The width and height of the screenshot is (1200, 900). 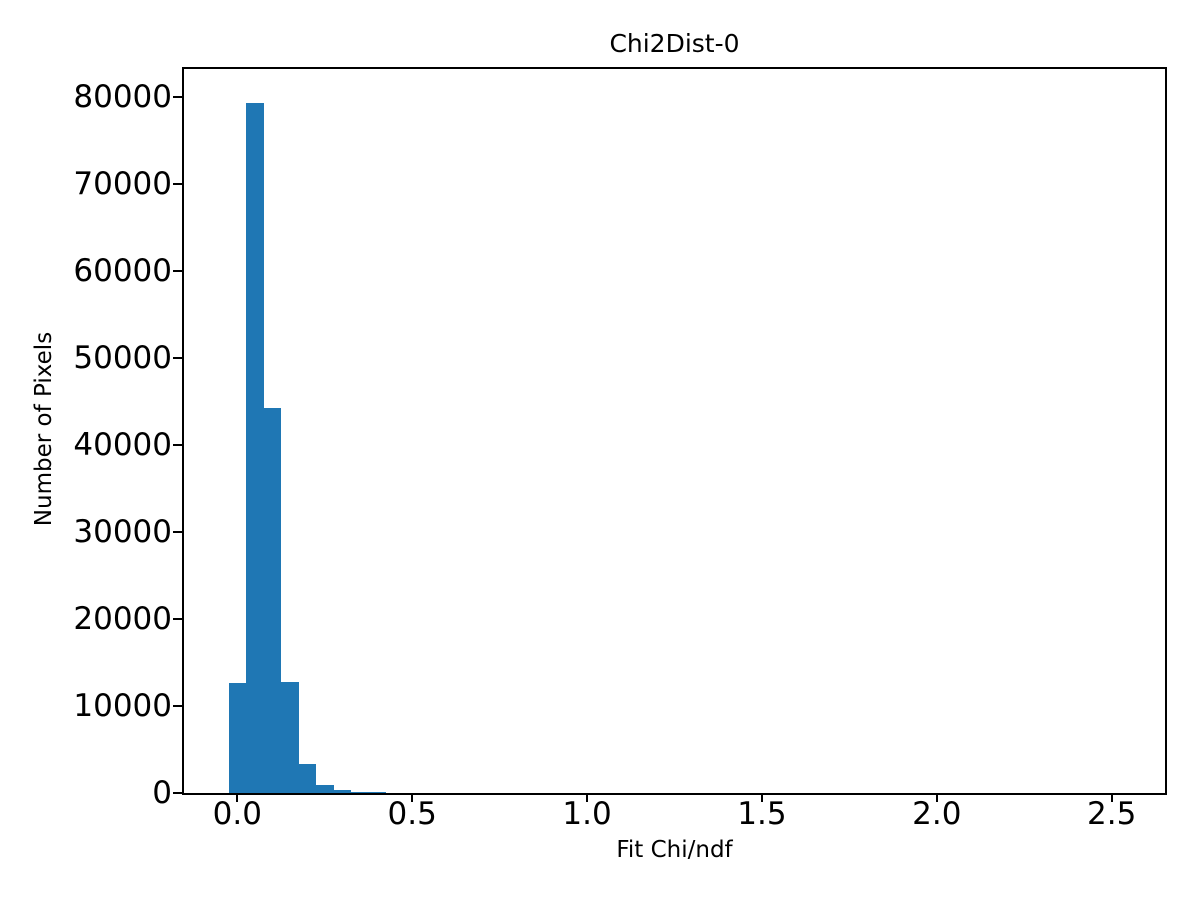 I want to click on y-tick-label: 60000, so click(x=122, y=271).